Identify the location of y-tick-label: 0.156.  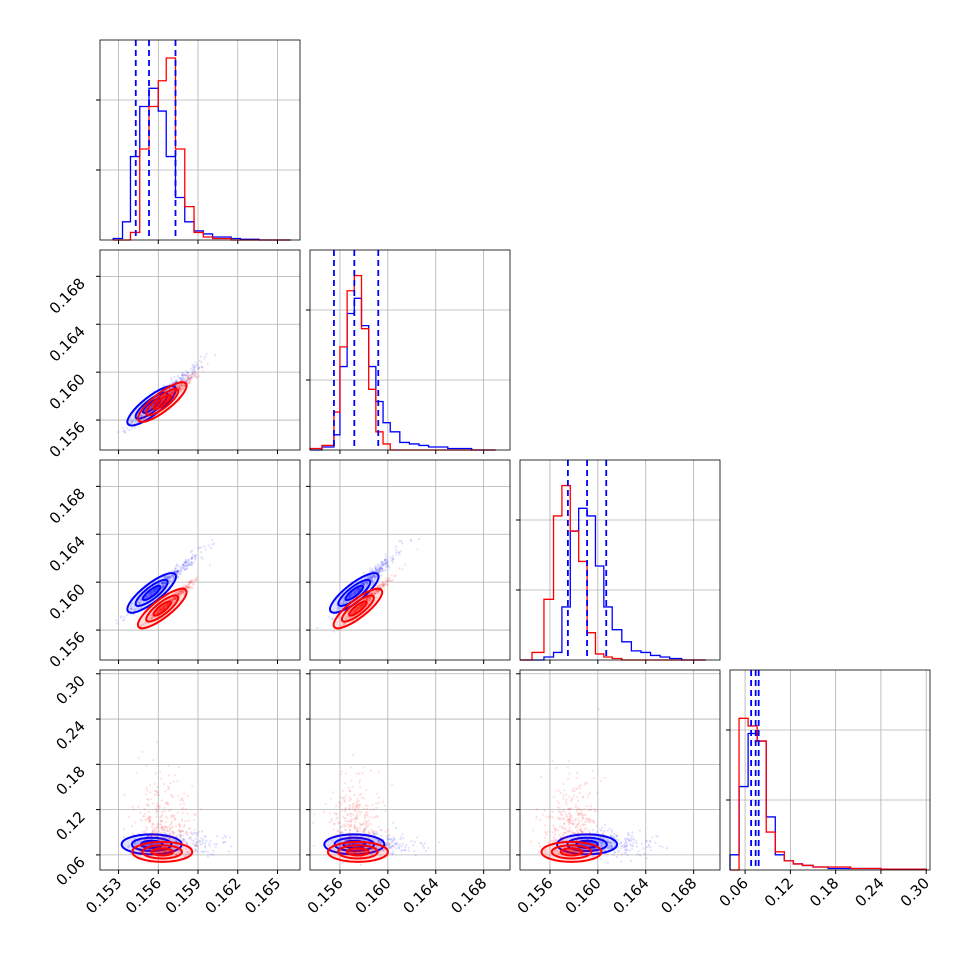
(67, 439).